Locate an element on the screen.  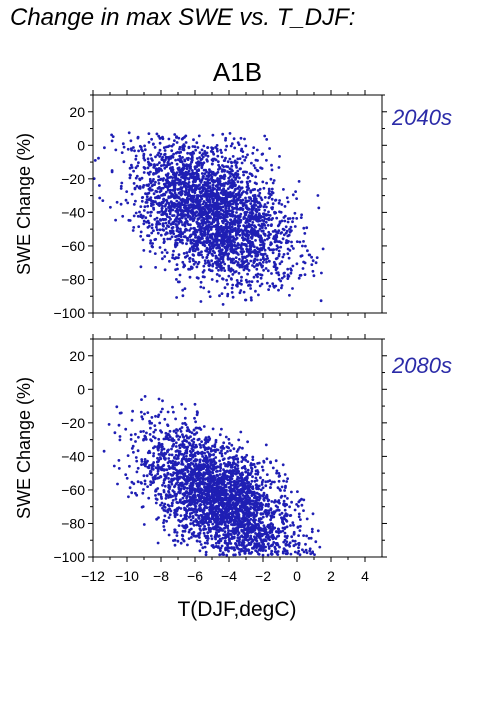
y-tick-label: −100 is located at coordinates (69, 313).